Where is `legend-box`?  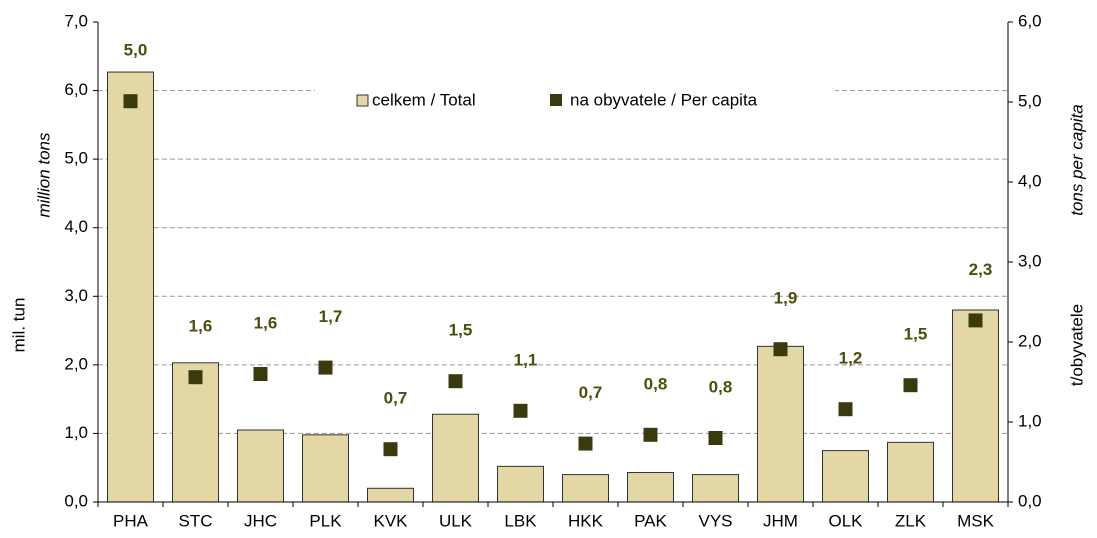
legend-box is located at coordinates (575, 101).